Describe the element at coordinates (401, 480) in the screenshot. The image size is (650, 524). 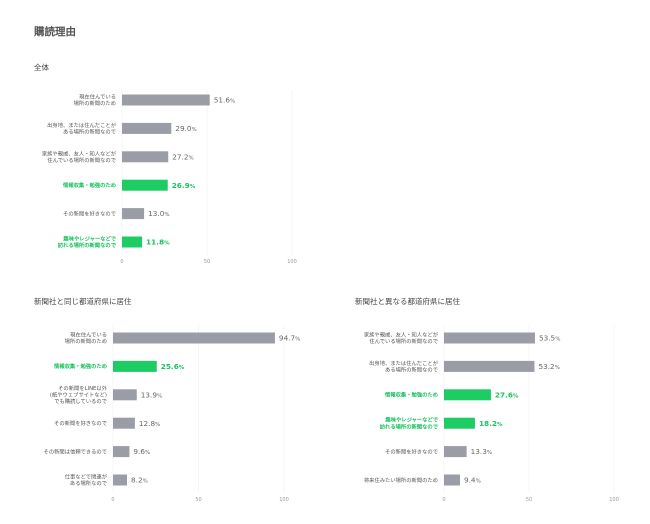
I see `category-label: 将来住みたい場所の新聞のため` at that location.